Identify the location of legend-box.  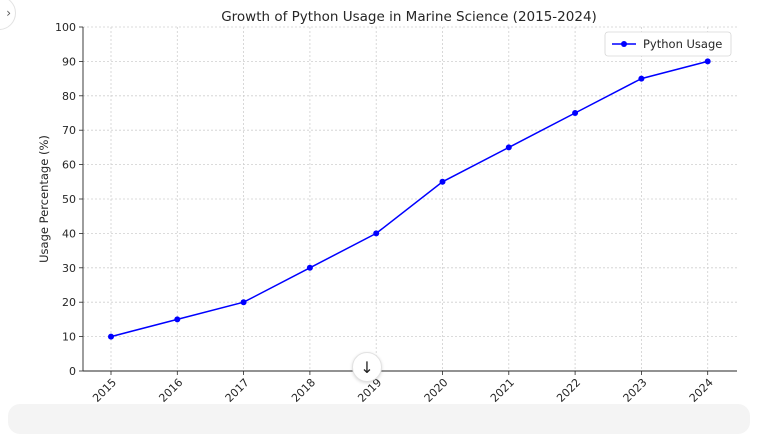
(668, 44).